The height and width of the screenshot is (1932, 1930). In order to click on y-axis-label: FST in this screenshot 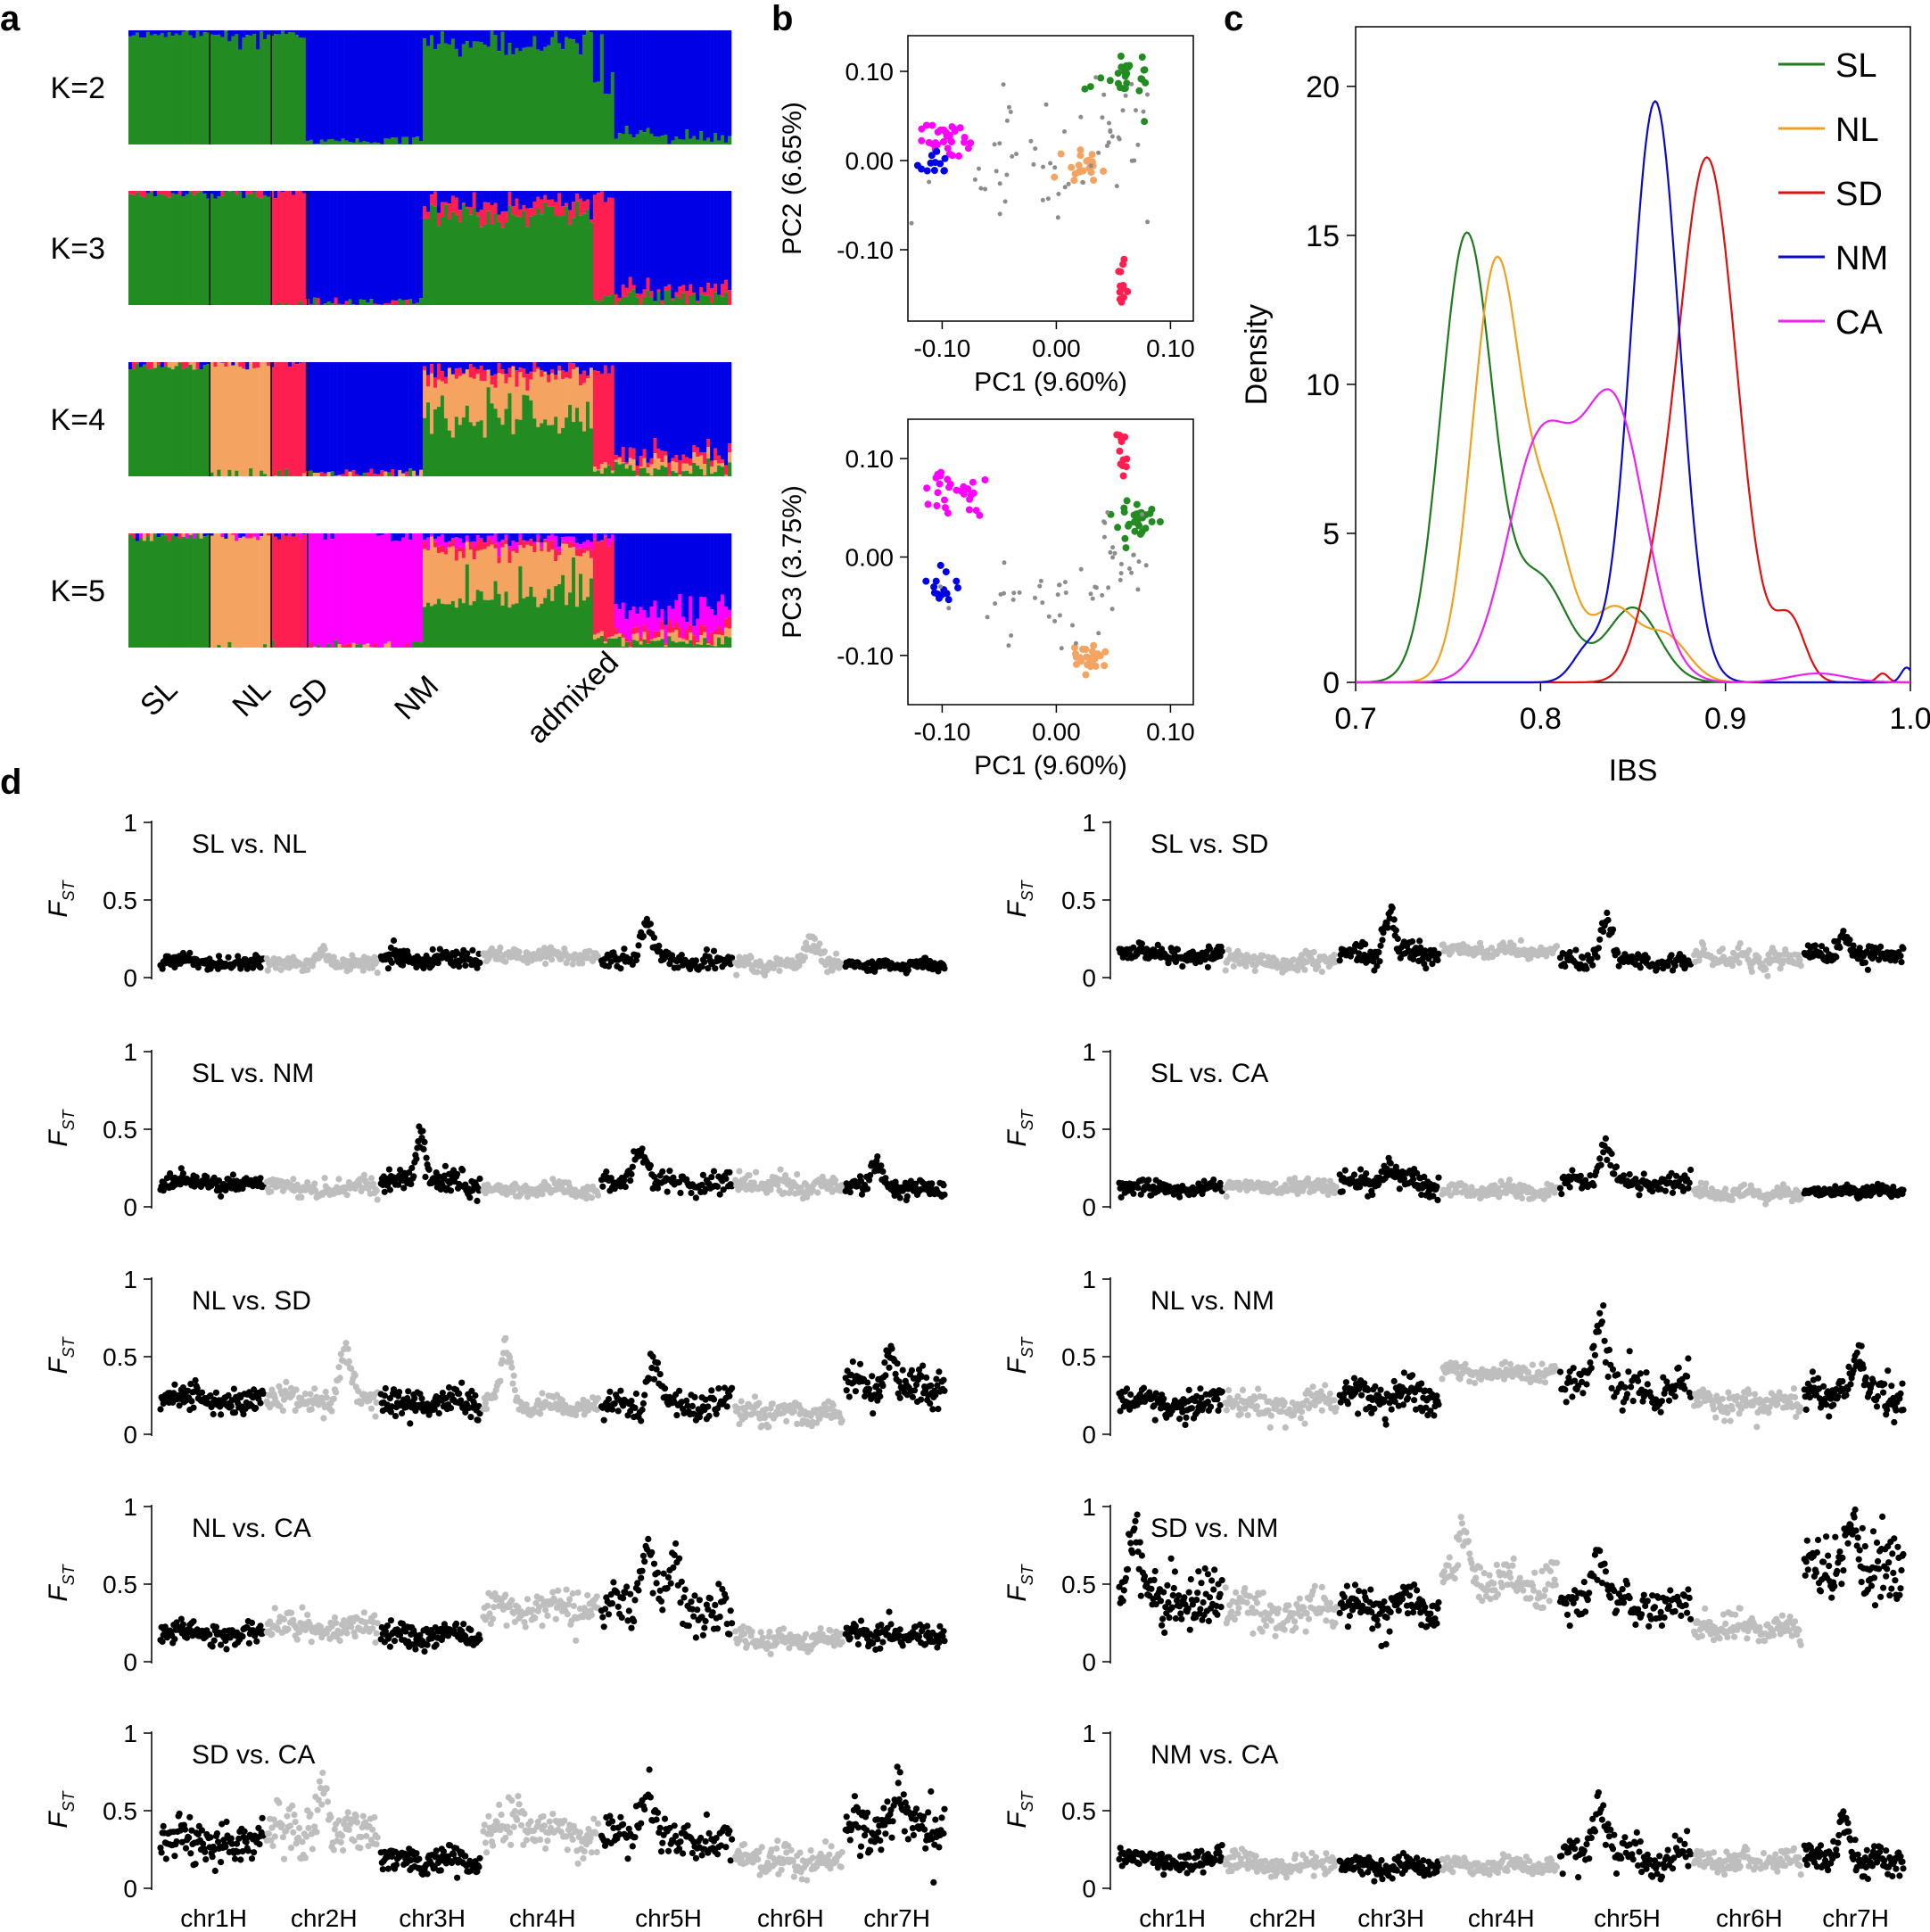, I will do `click(1019, 898)`.